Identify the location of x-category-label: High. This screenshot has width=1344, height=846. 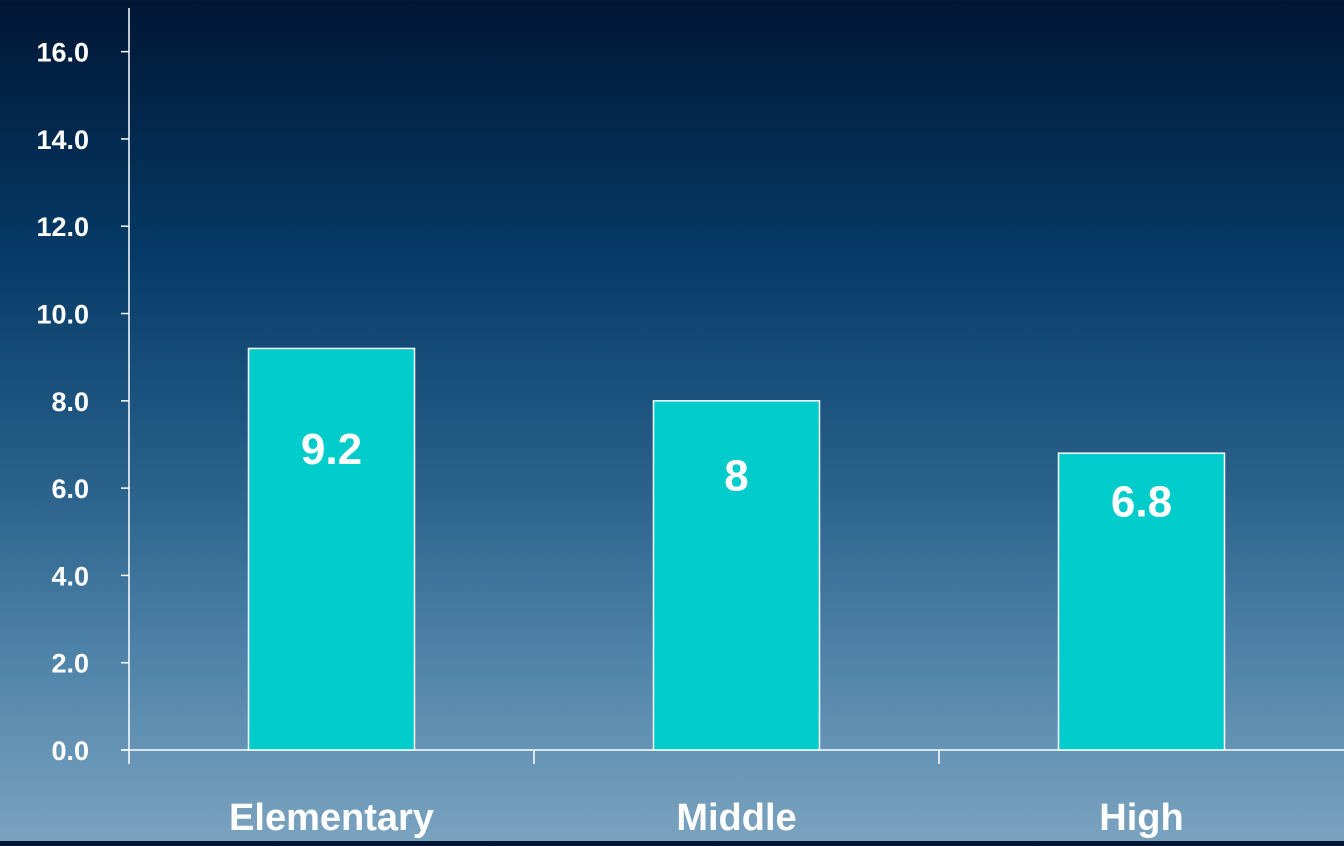
(1141, 818).